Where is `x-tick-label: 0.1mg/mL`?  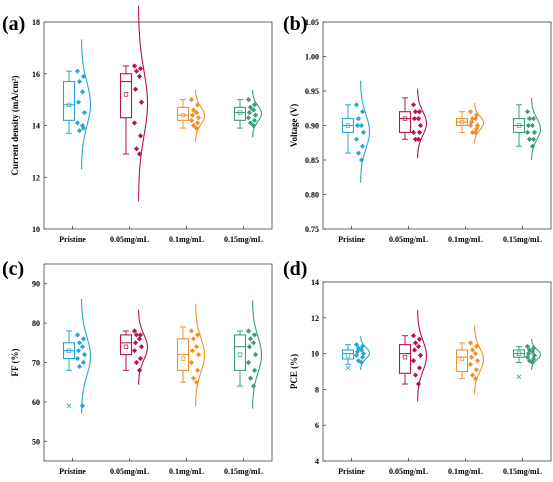 x-tick-label: 0.1mg/mL is located at coordinates (465, 239).